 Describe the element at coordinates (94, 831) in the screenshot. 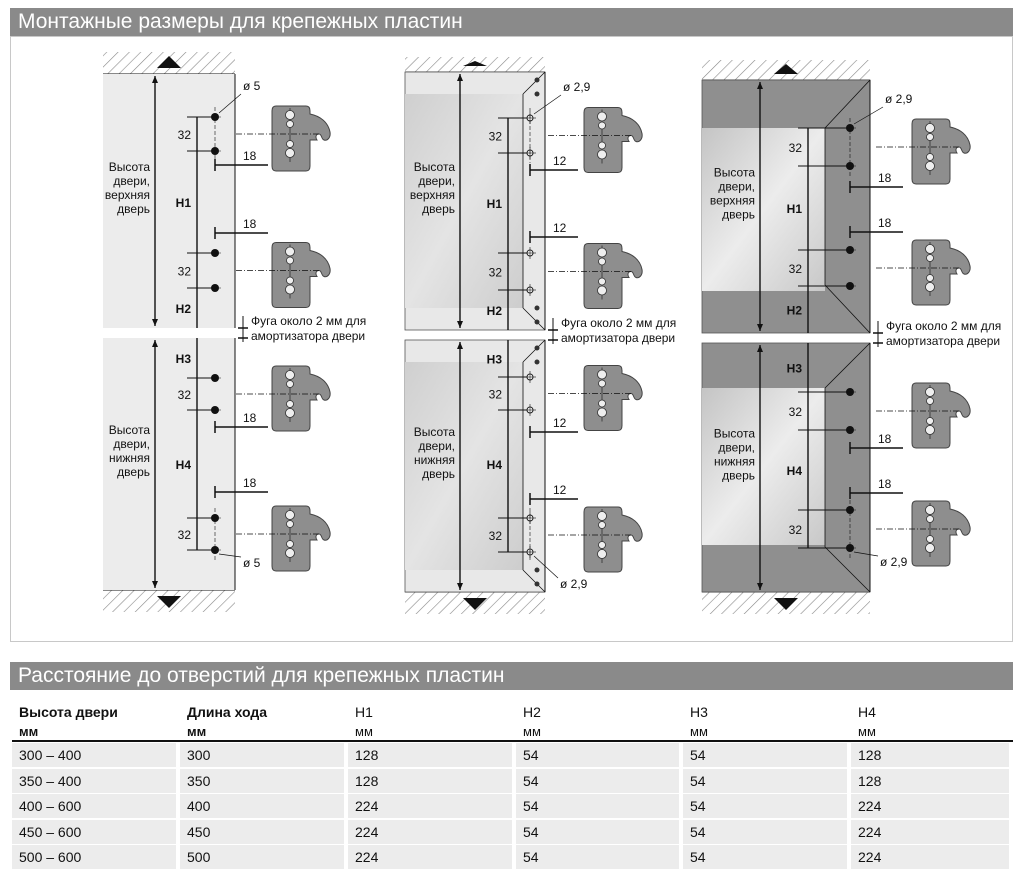

I see `table-cell: 450 – 600` at that location.